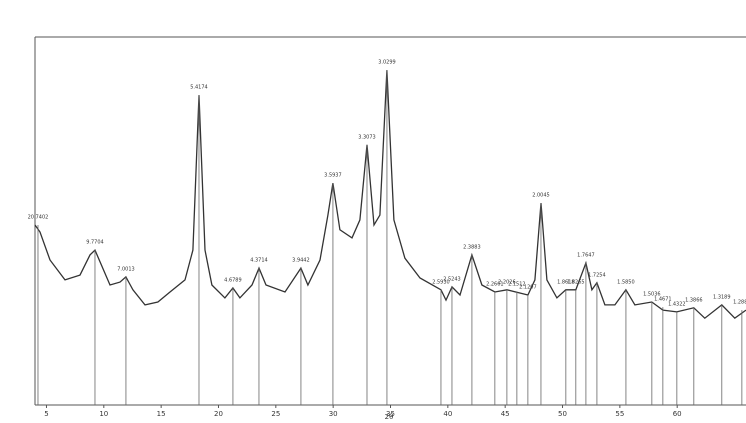 This screenshot has height=423, width=746. I want to click on peak-label: 1.3866, so click(694, 300).